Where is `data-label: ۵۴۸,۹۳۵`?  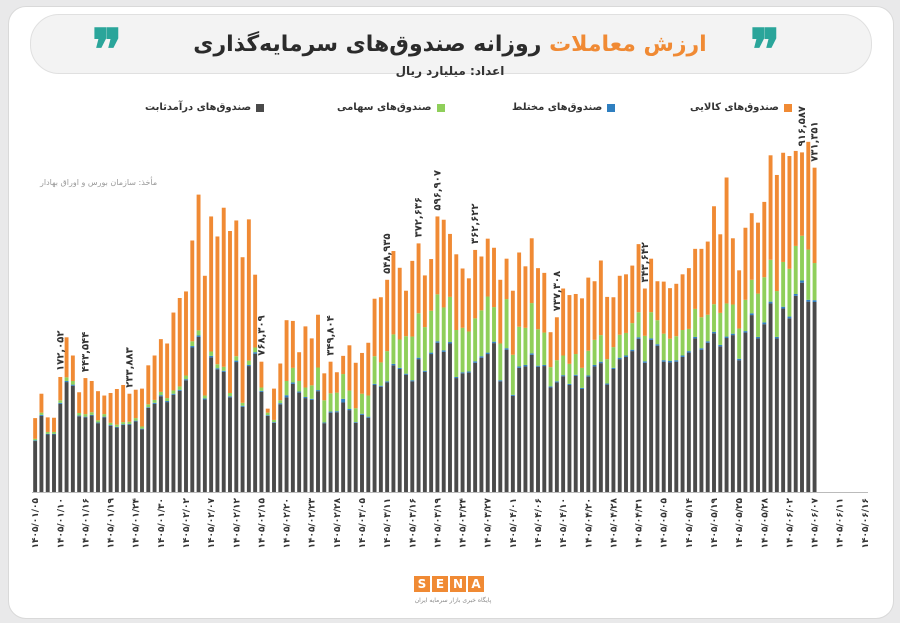
data-label: ۵۴۸,۹۳۵ is located at coordinates (387, 253).